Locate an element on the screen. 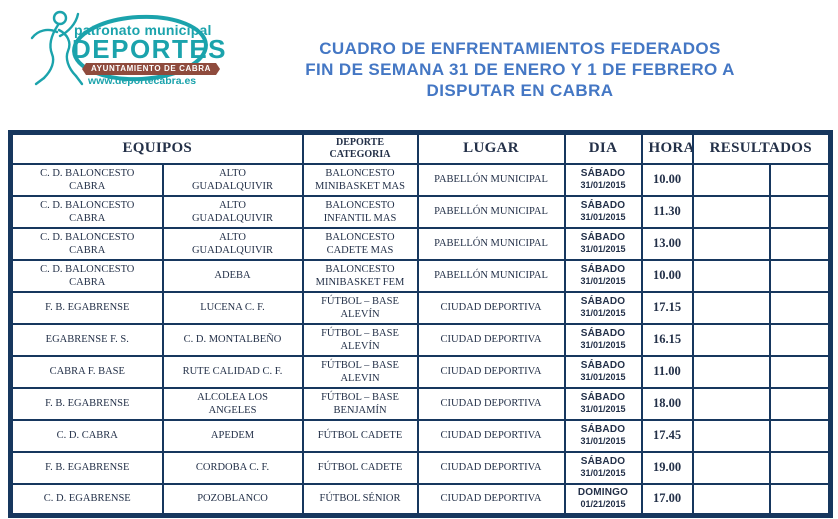 The width and height of the screenshot is (838, 519). away-team-cell: CORDOBA C. F. is located at coordinates (232, 467).